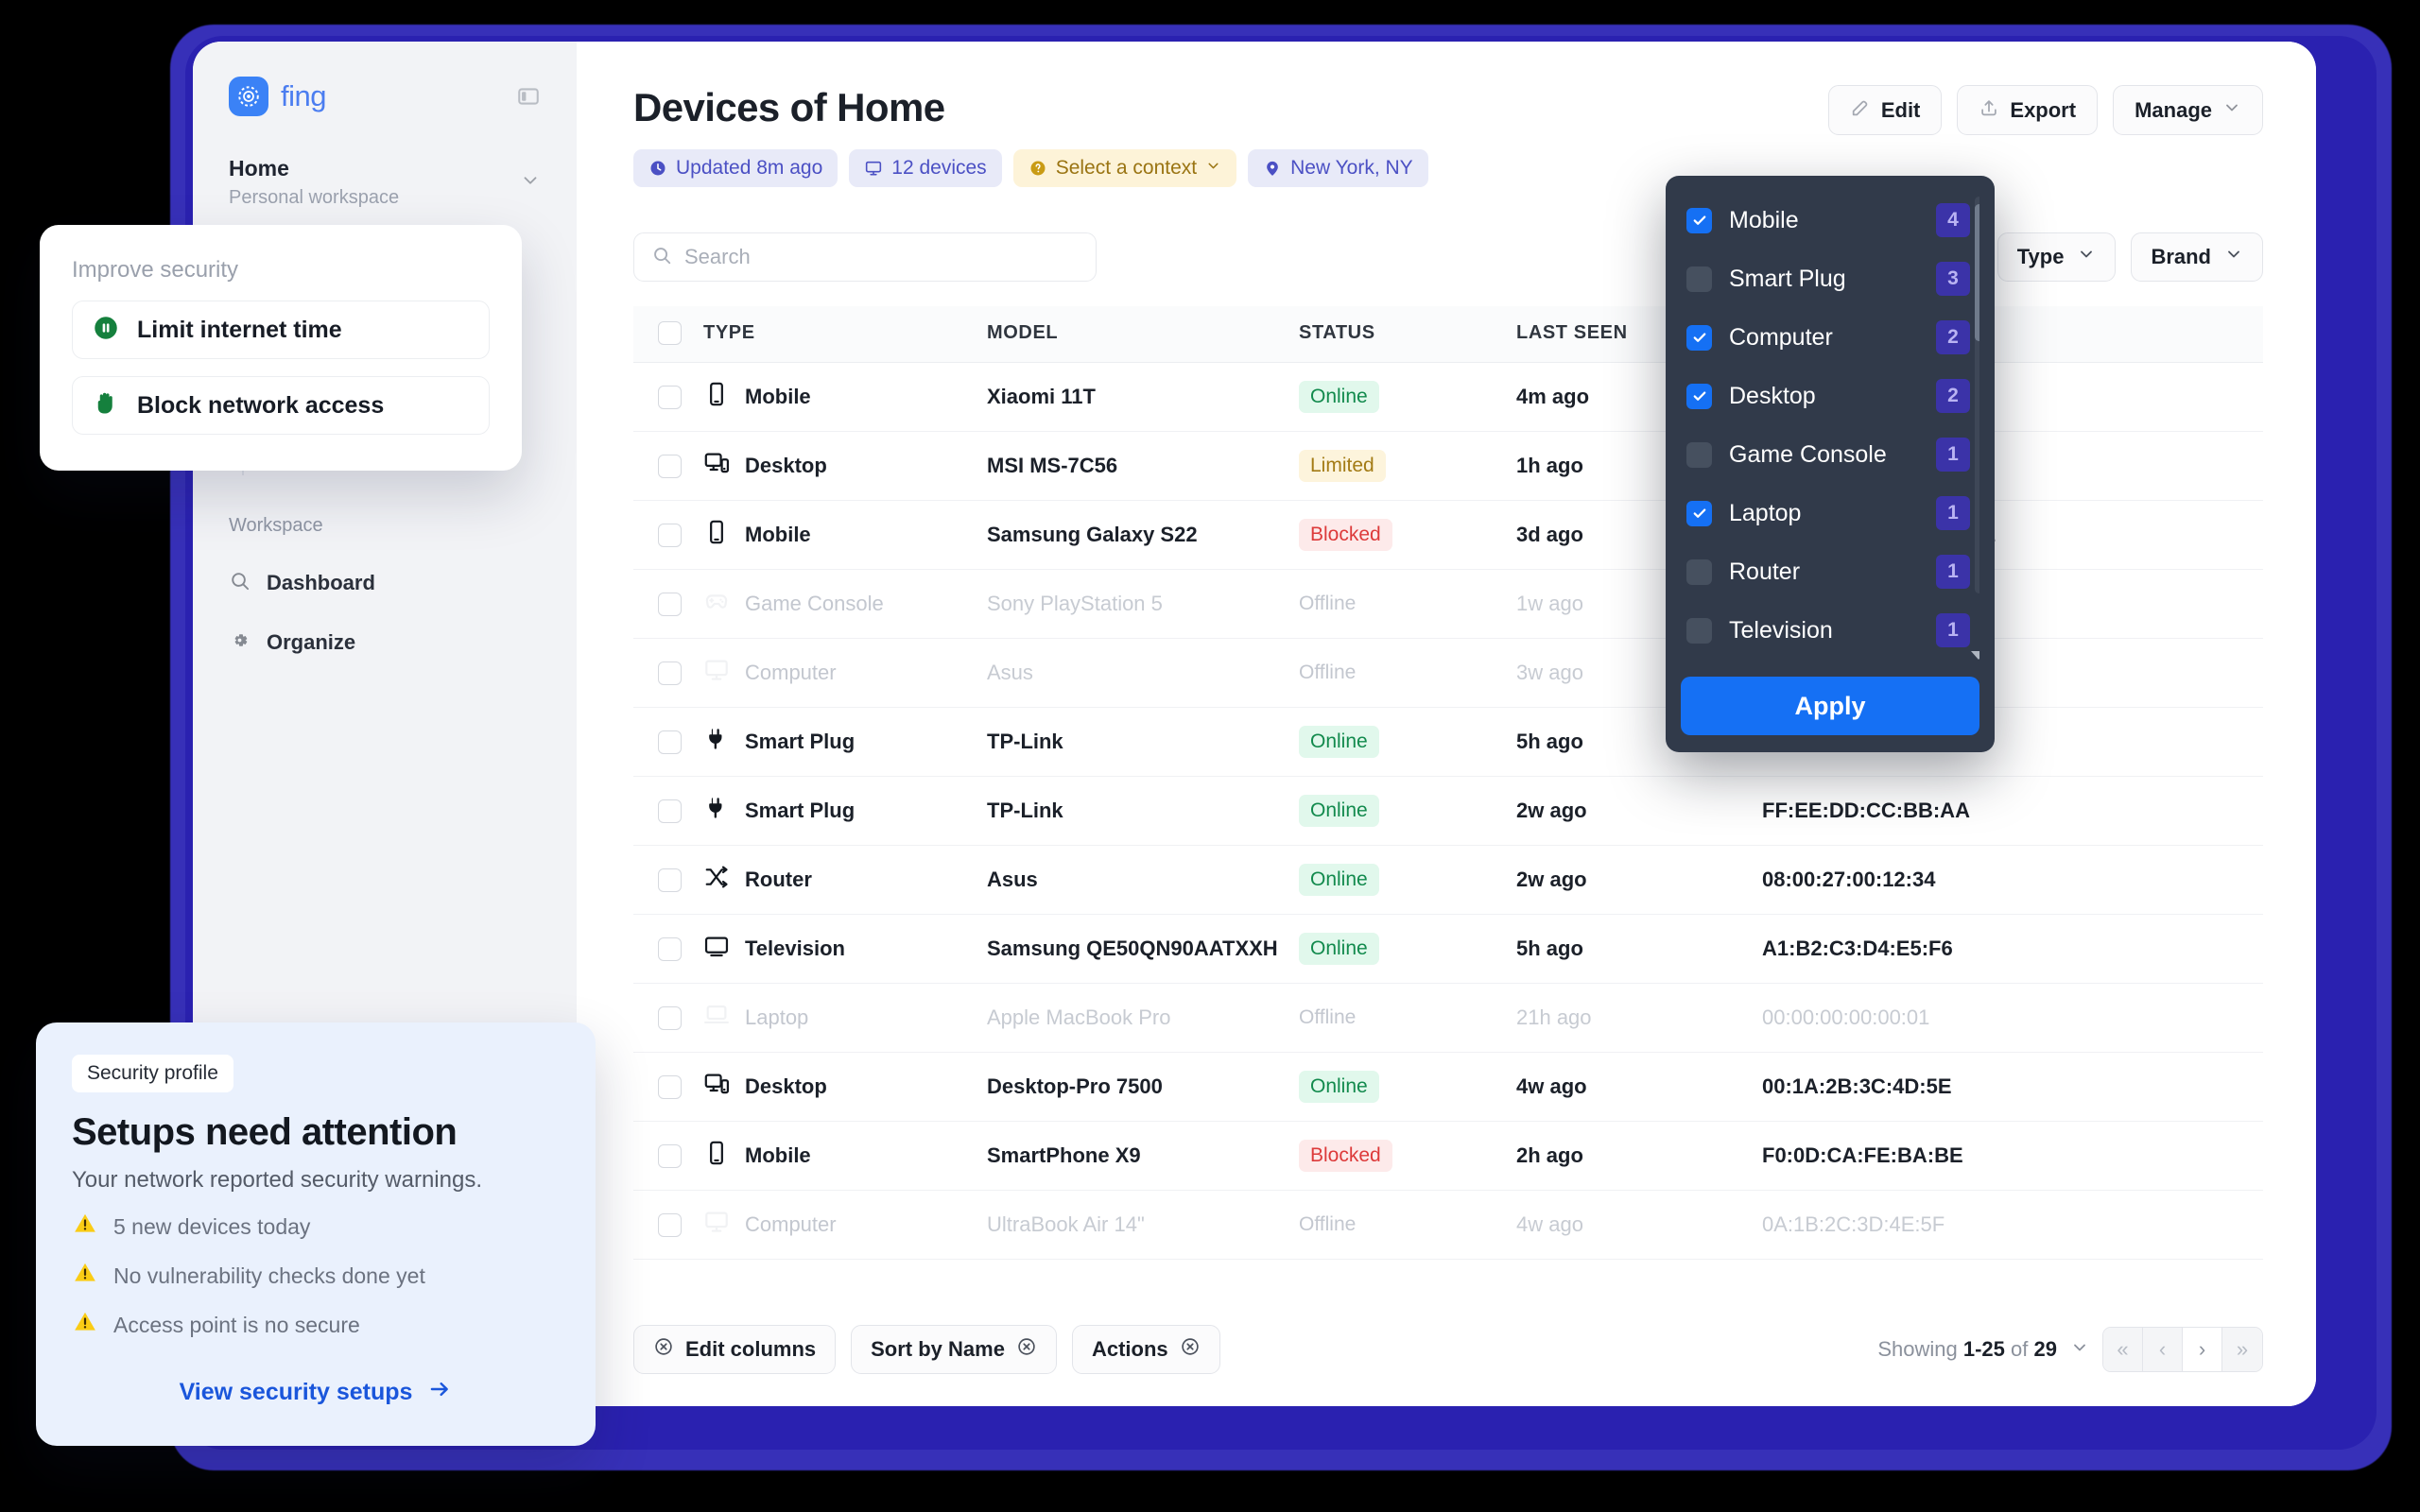  I want to click on row-select-cell, so click(668, 535).